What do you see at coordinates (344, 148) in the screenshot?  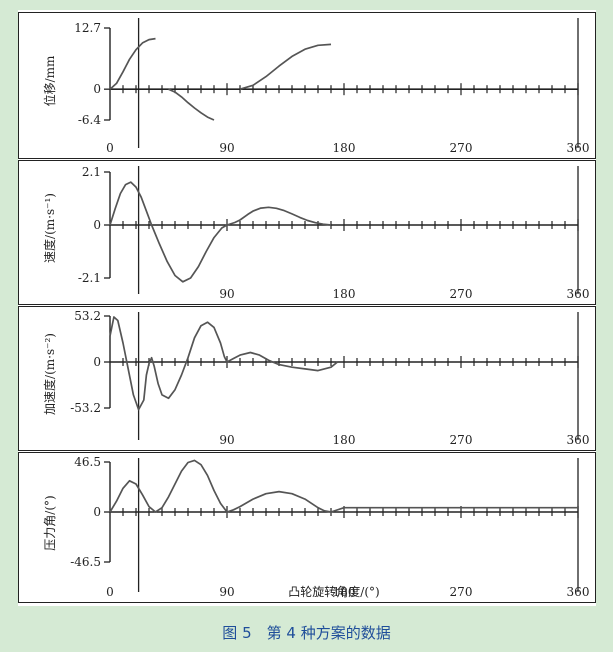 I see `x-tick-label-1-180: 180` at bounding box center [344, 148].